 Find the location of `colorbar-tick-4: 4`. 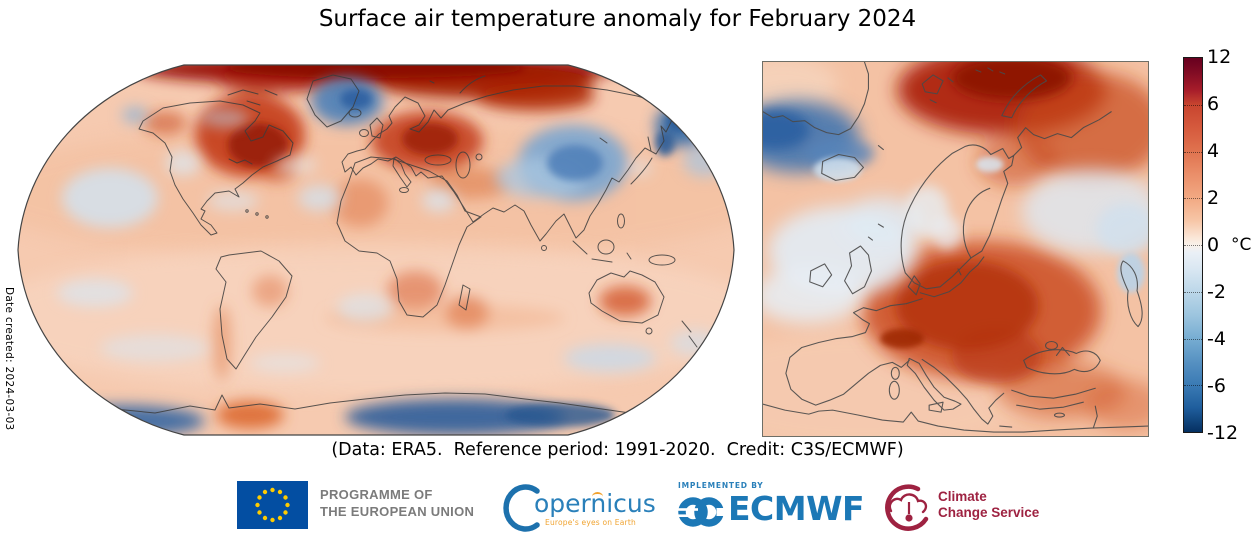

colorbar-tick-4: 4 is located at coordinates (1213, 151).